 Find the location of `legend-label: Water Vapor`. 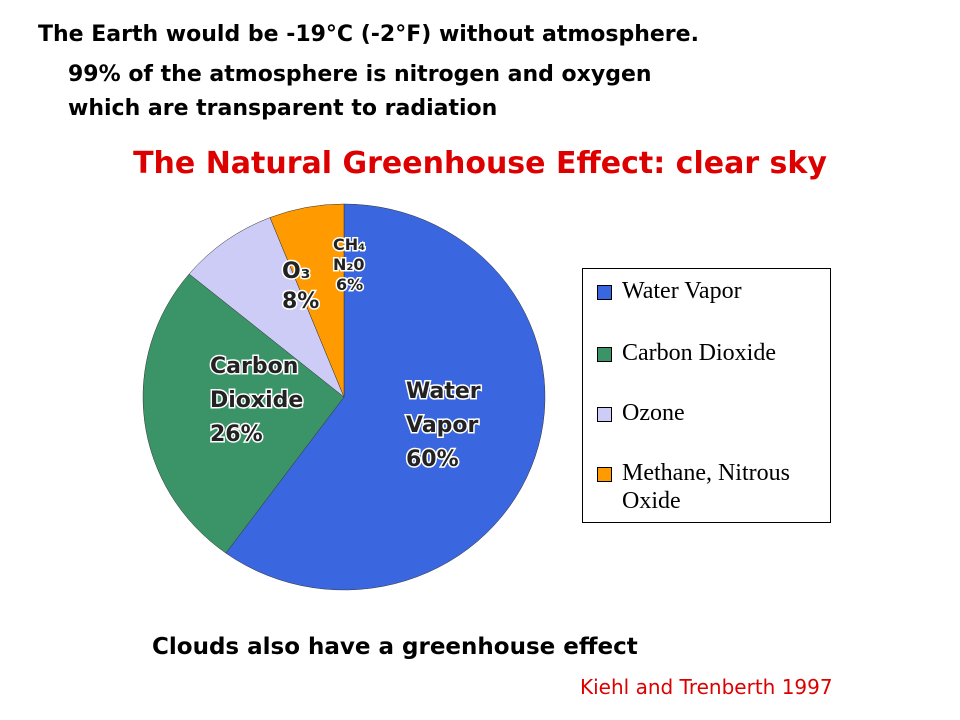

legend-label: Water Vapor is located at coordinates (682, 291).